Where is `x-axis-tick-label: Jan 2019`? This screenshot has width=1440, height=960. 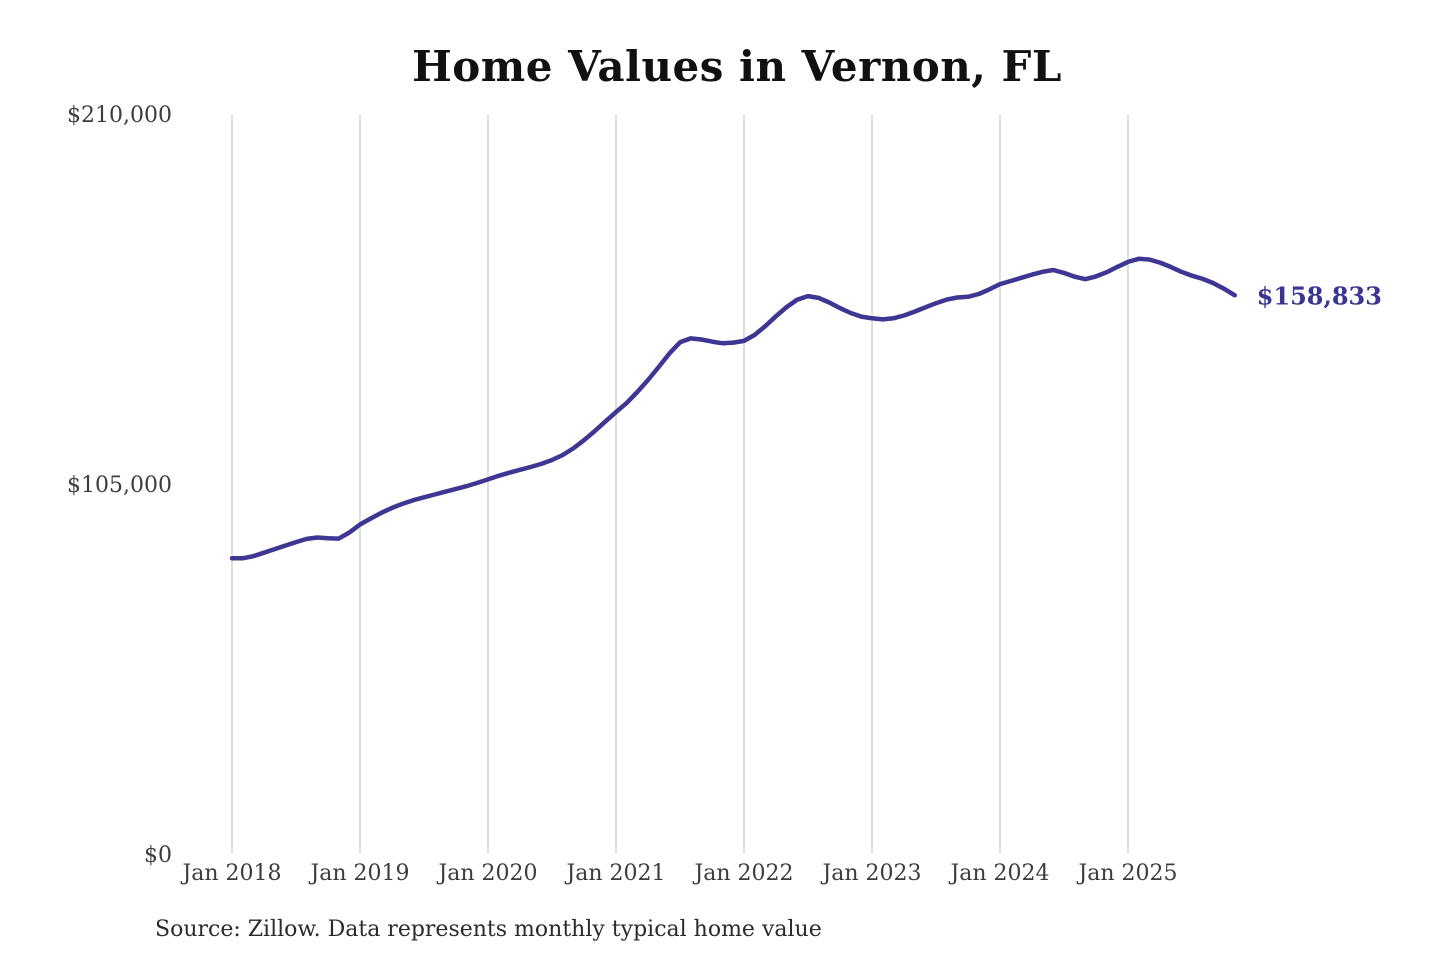
x-axis-tick-label: Jan 2019 is located at coordinates (358, 873).